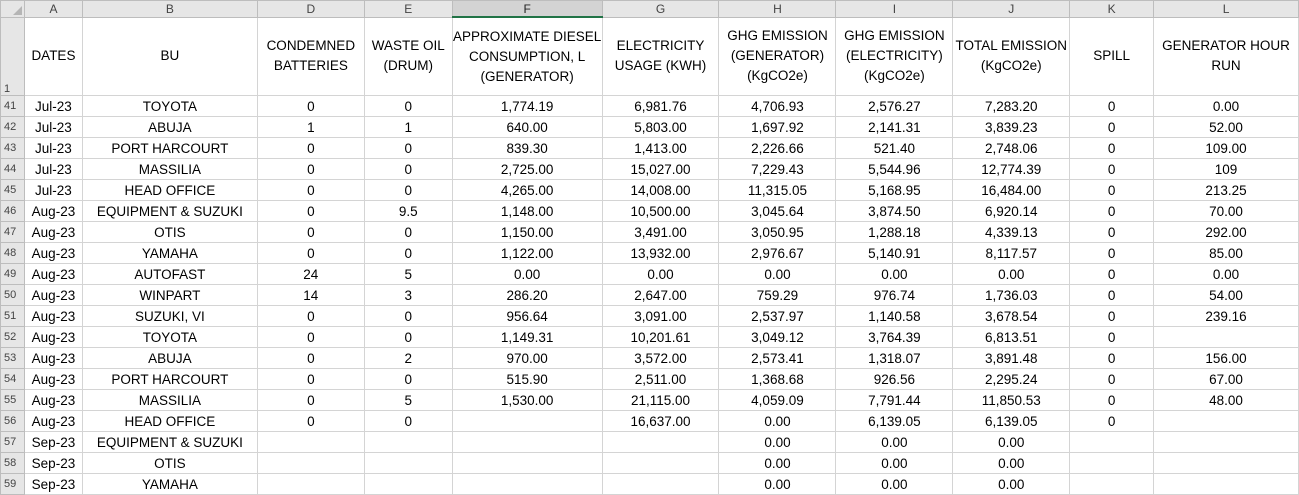 The image size is (1299, 495). Describe the element at coordinates (777, 337) in the screenshot. I see `table-cell: 3,049.12` at that location.